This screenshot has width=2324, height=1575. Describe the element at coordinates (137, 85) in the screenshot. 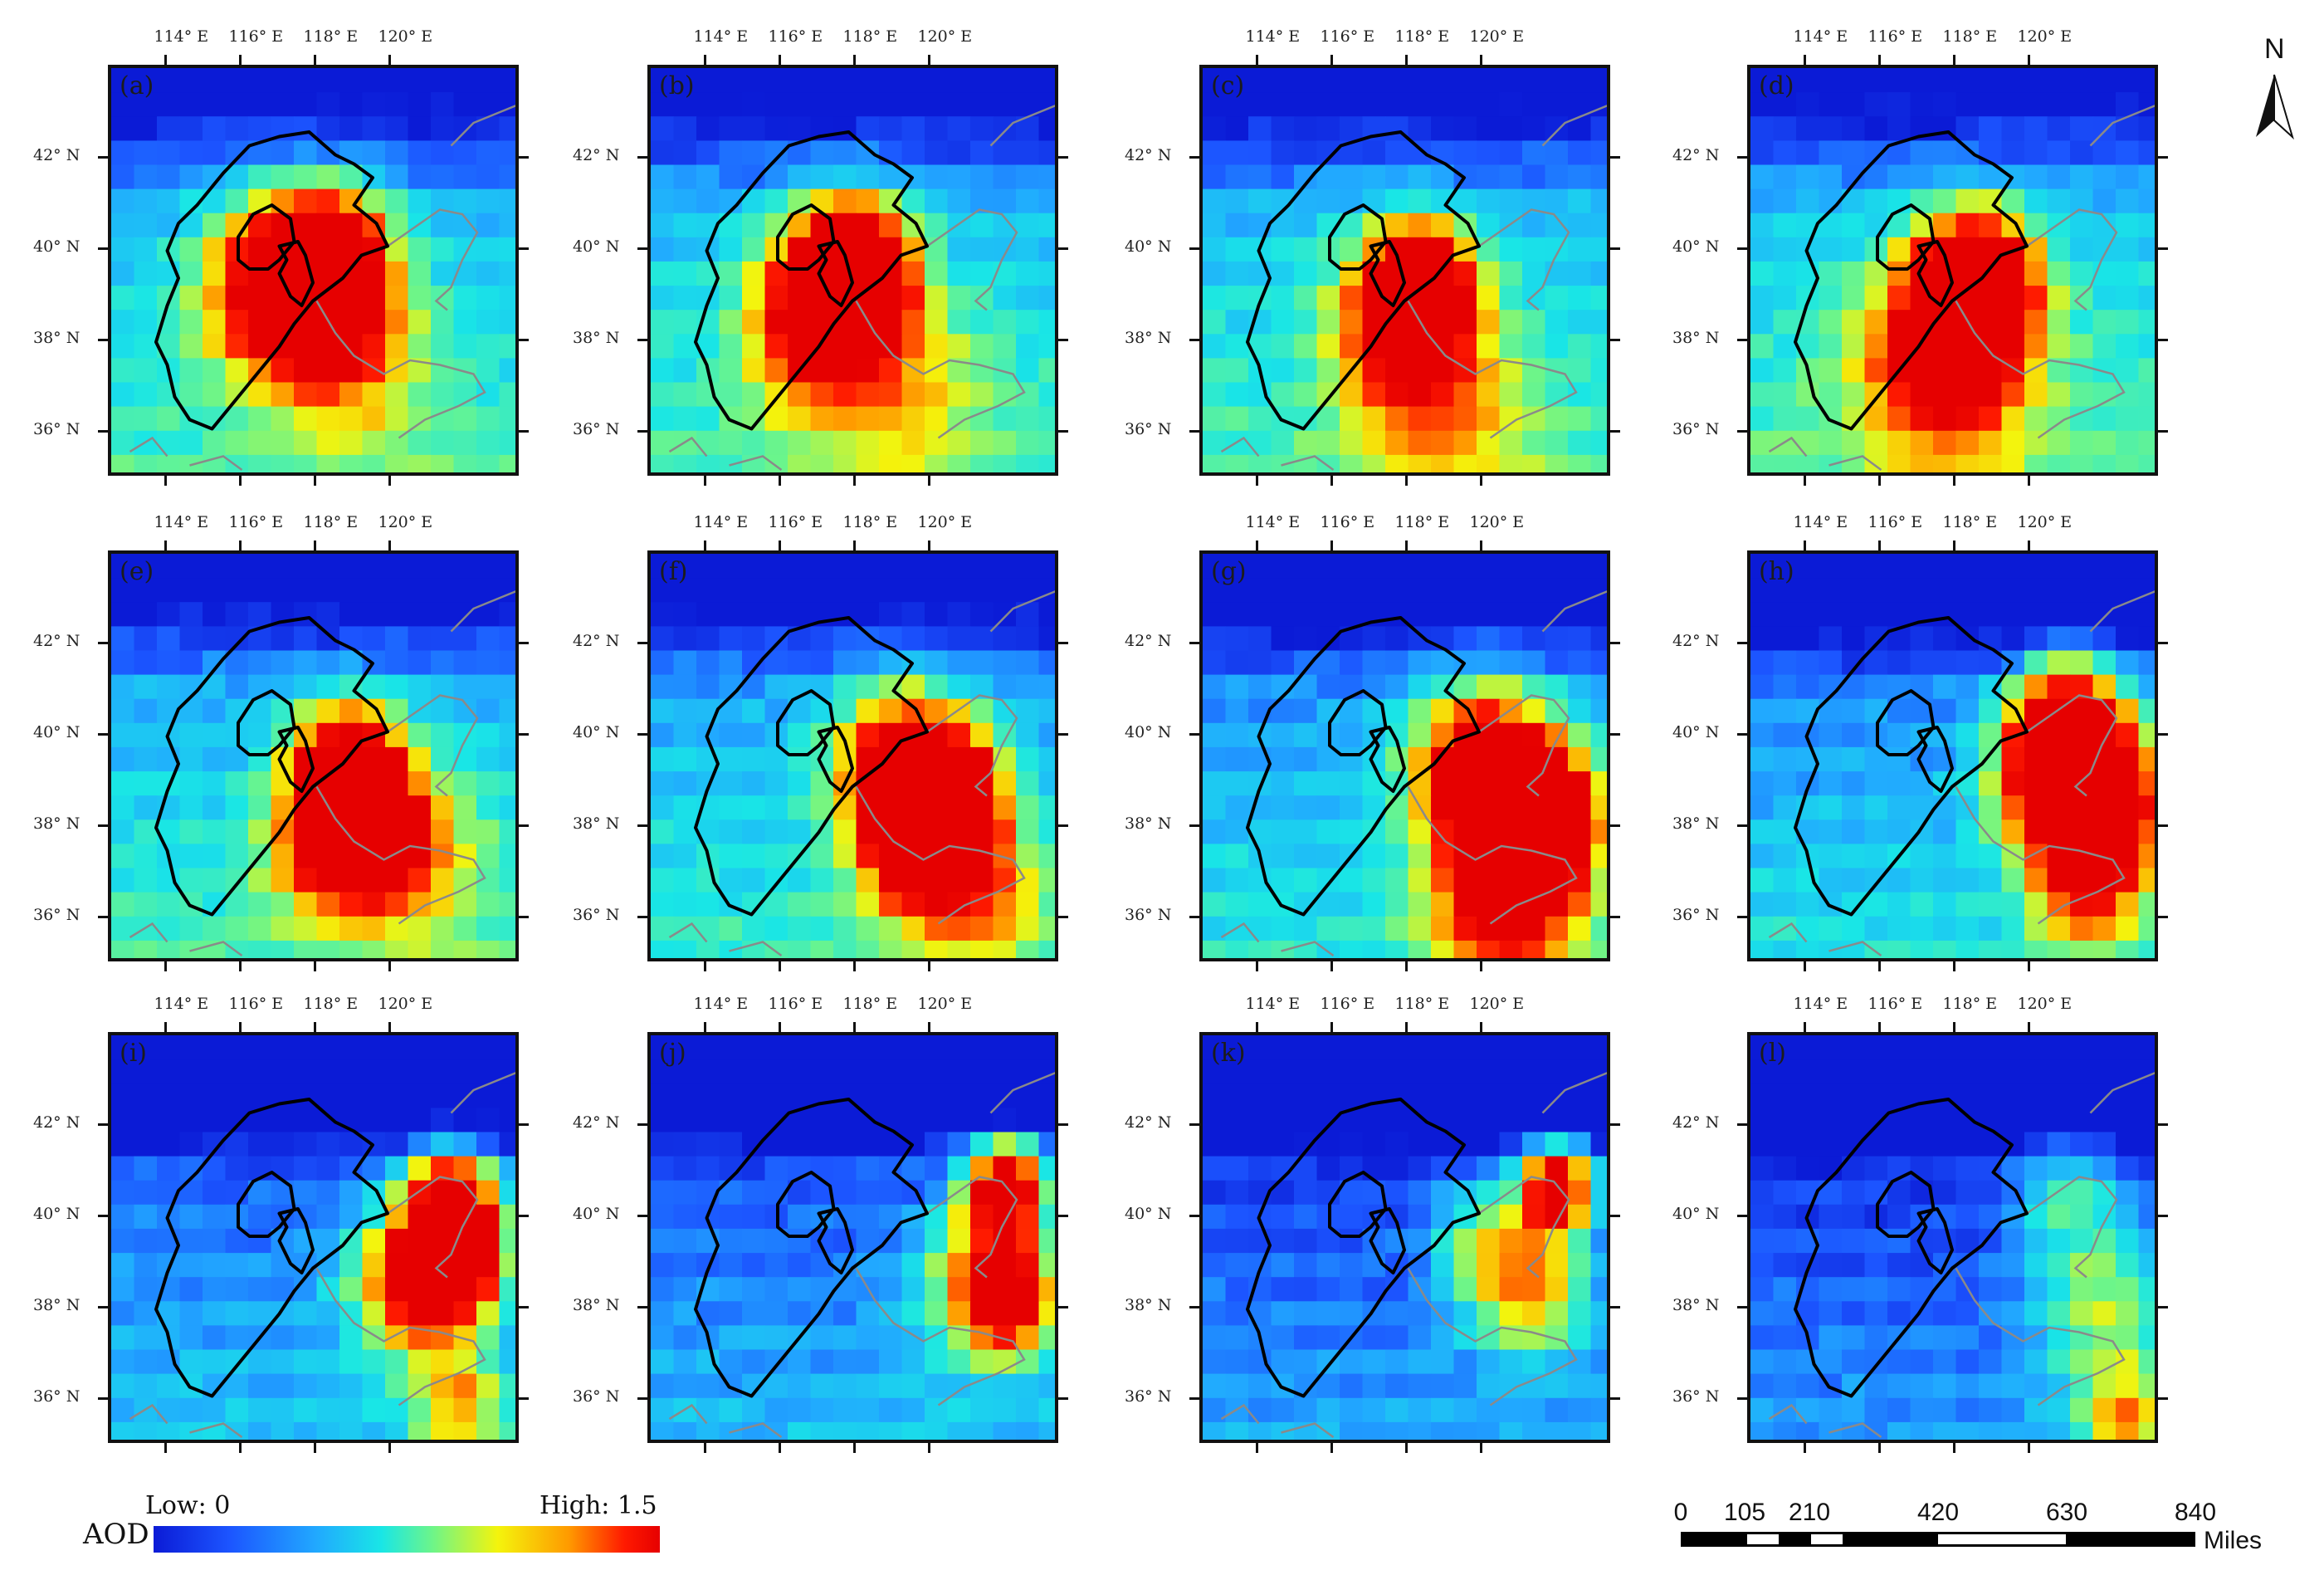

I see `panel-label: (a)` at that location.